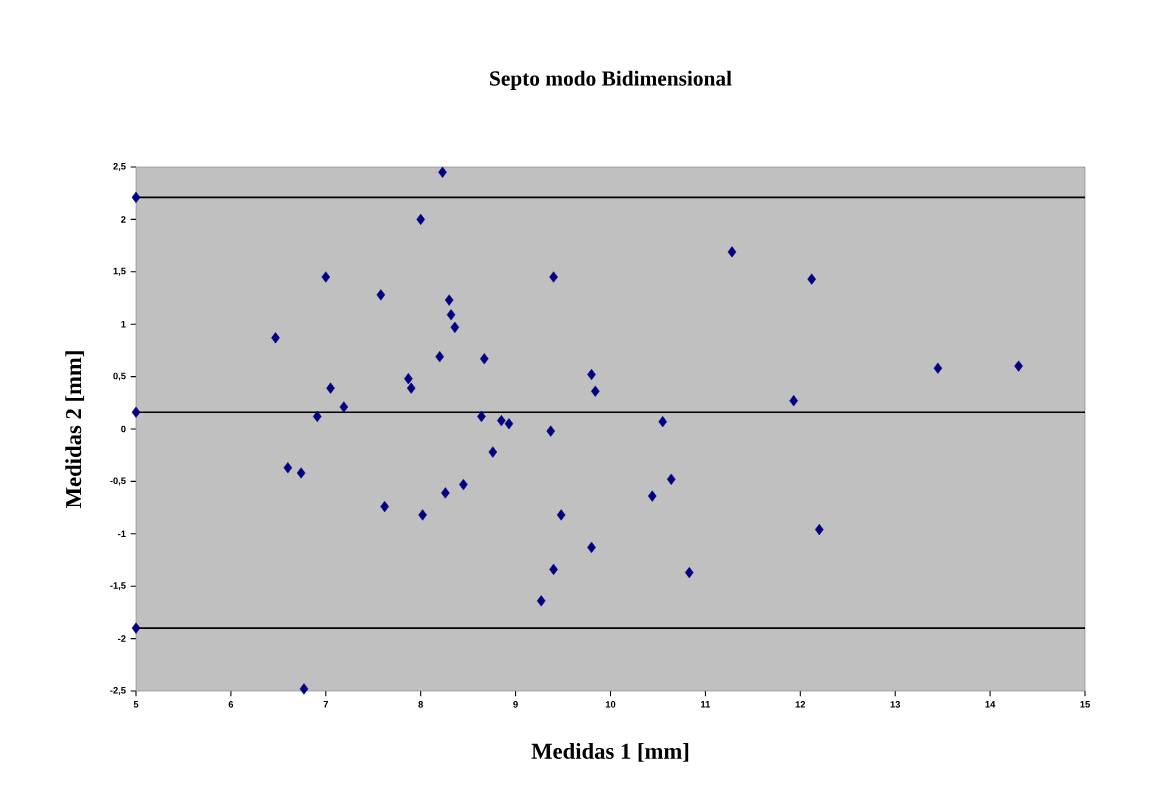  Describe the element at coordinates (706, 704) in the screenshot. I see `x-tick-label: 11` at that location.